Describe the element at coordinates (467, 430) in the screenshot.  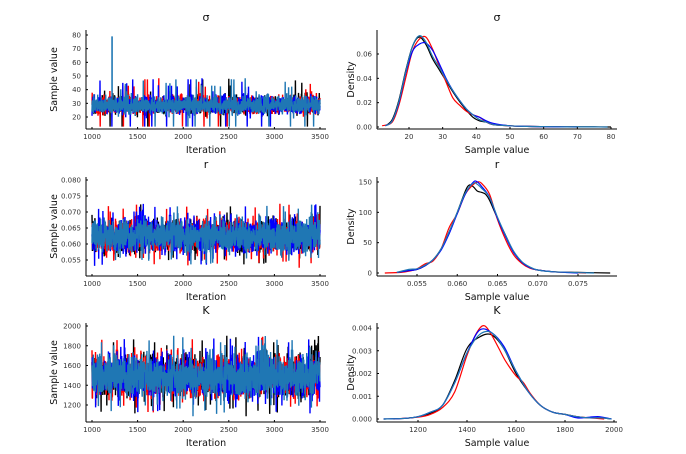
I see `x-tick-label: 1400` at that location.